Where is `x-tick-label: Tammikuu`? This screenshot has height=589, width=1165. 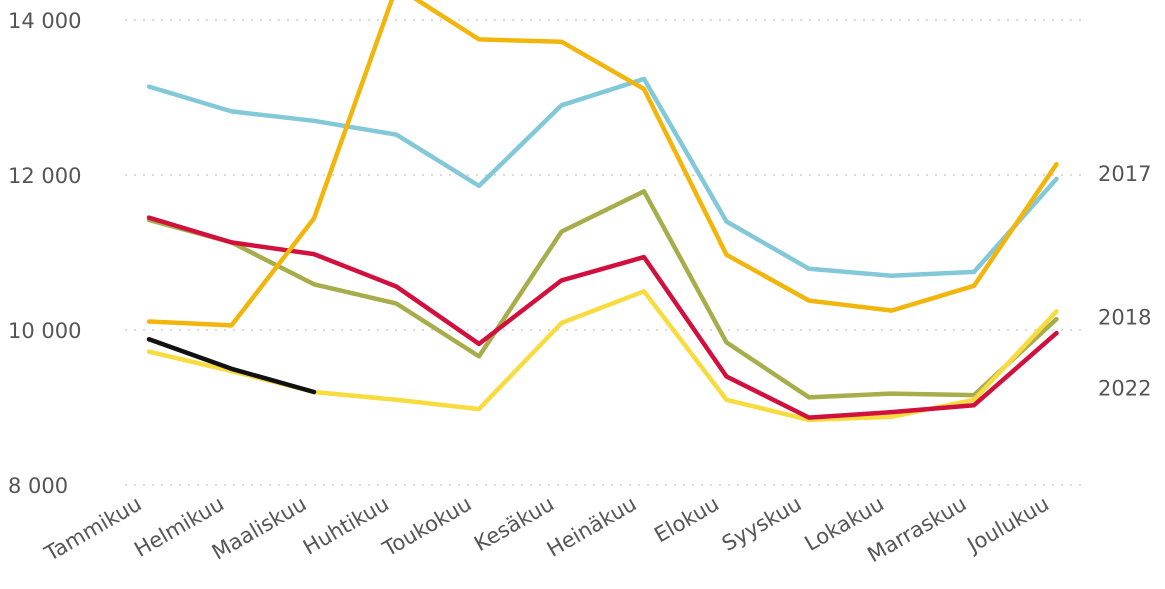 x-tick-label: Tammikuu is located at coordinates (93, 529).